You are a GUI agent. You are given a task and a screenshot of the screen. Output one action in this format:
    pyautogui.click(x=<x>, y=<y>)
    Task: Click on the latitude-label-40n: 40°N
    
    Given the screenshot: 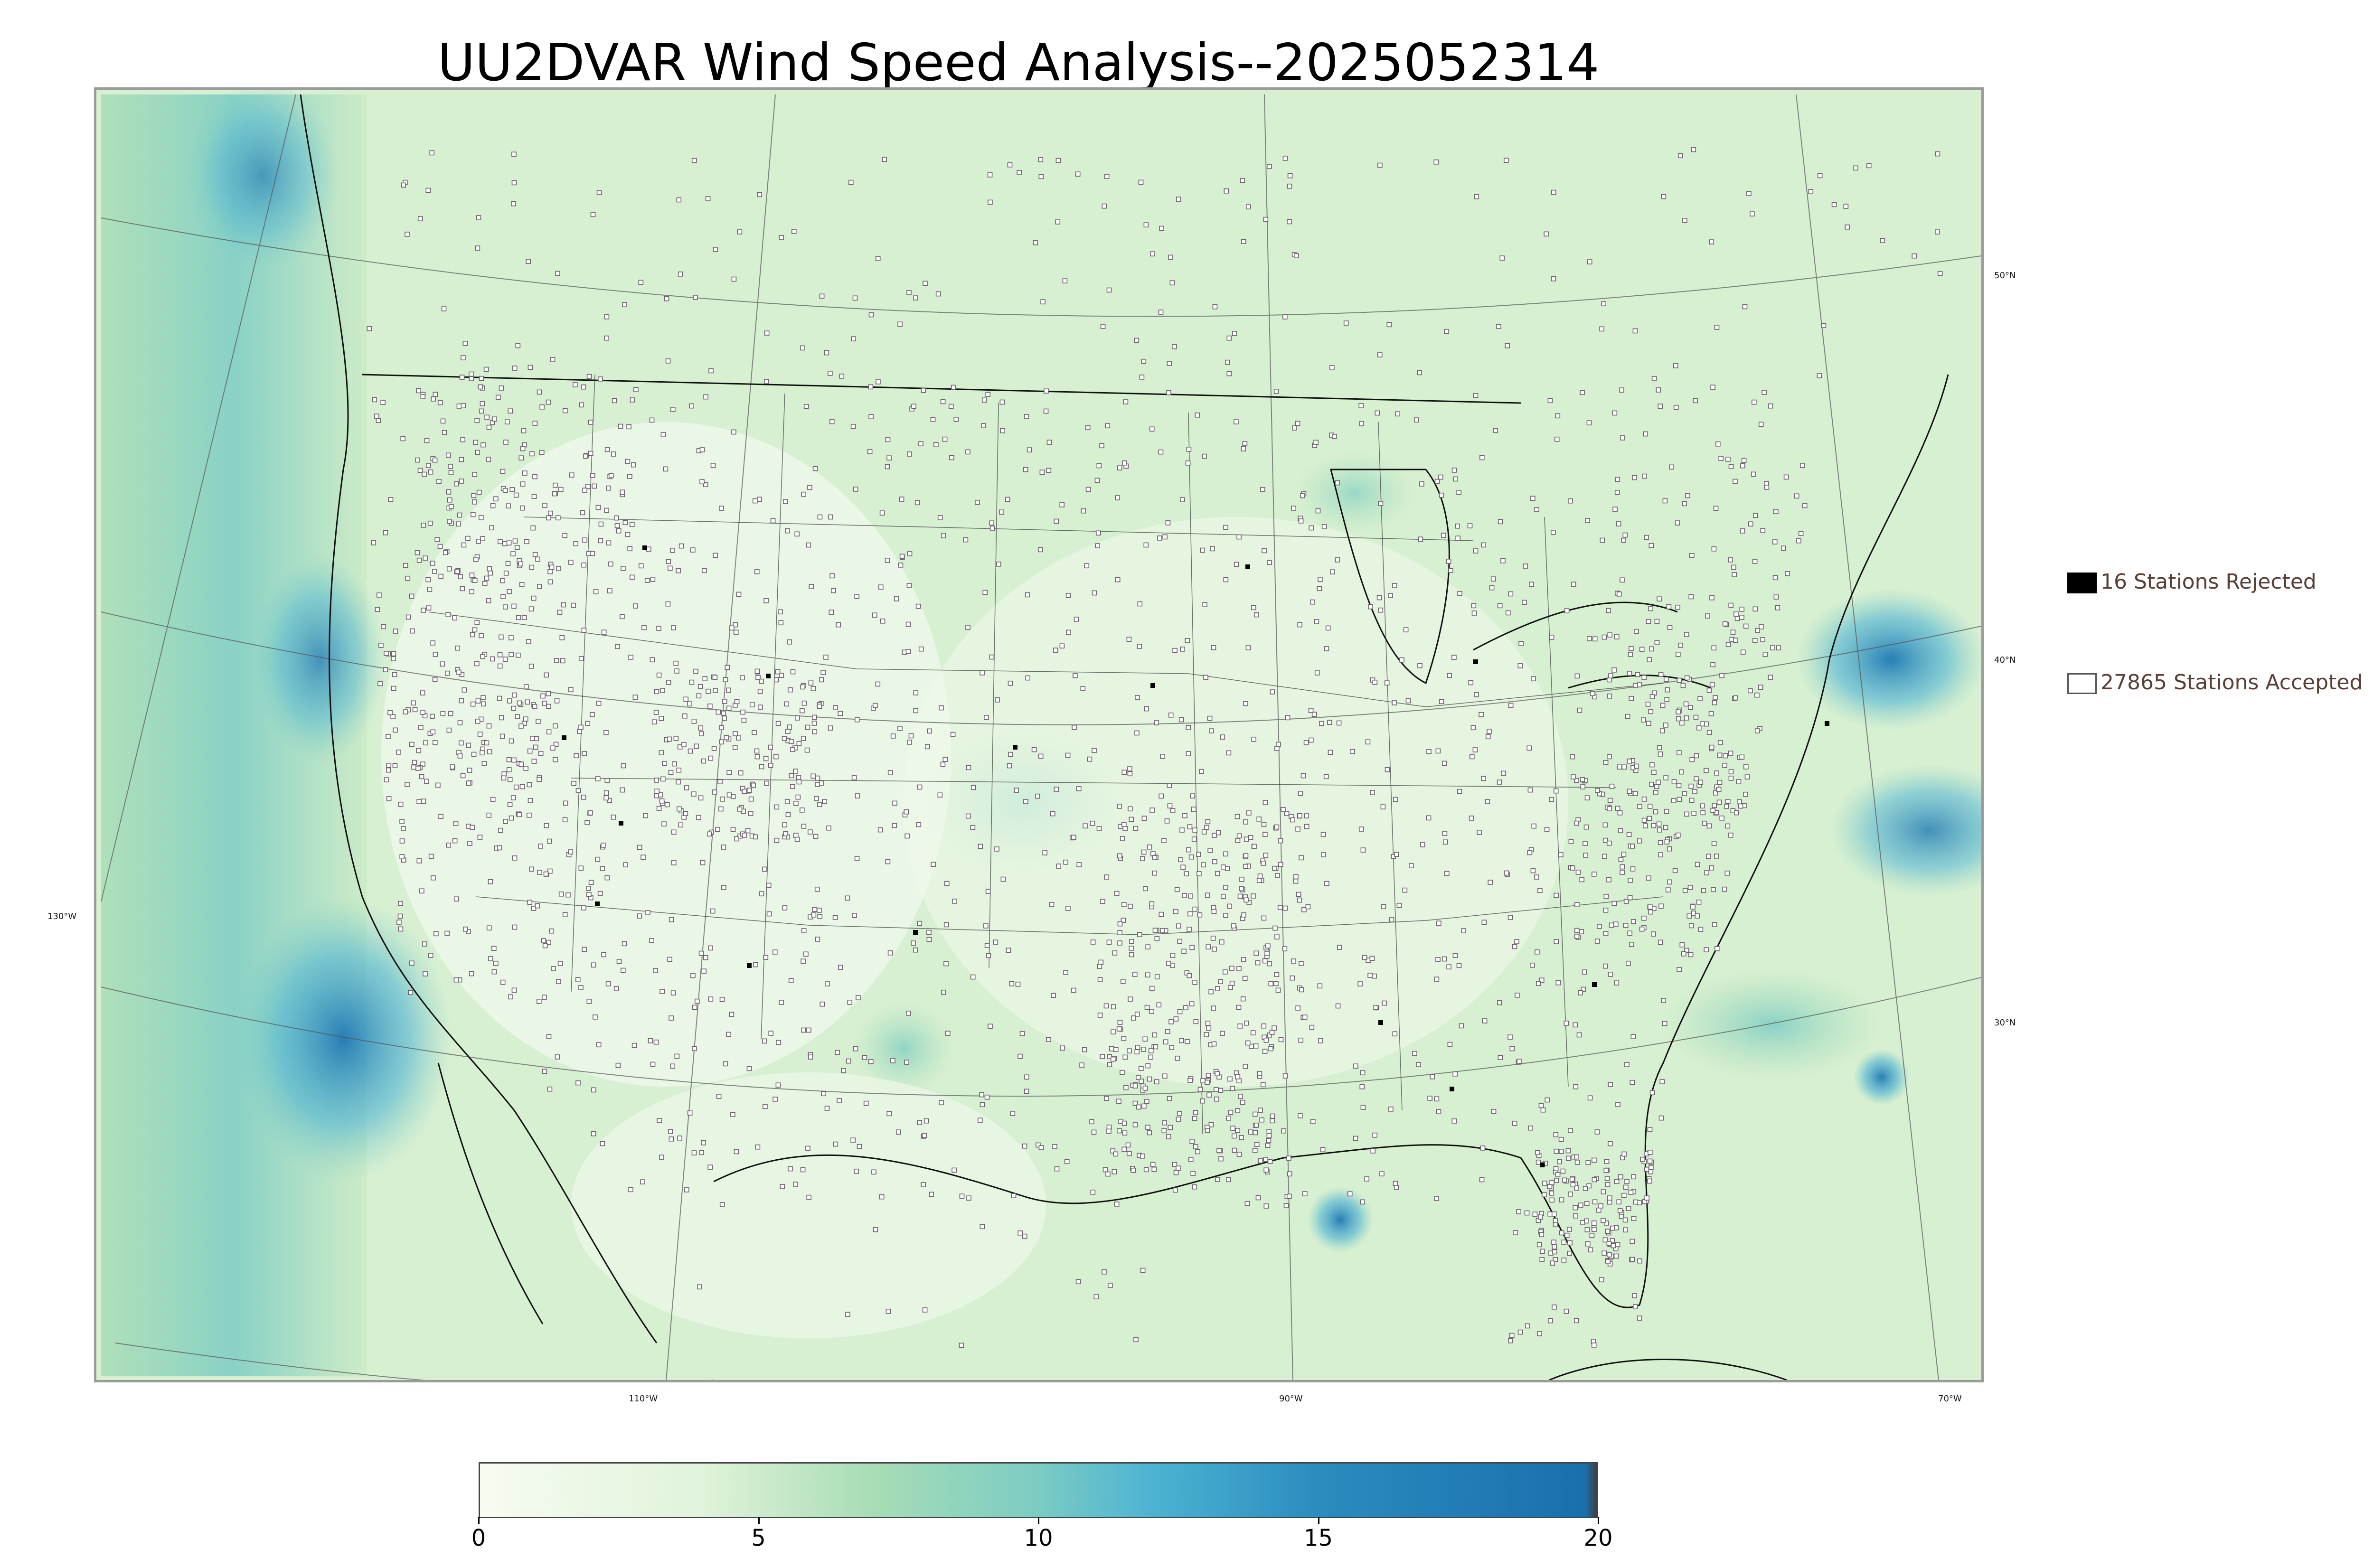 What is the action you would take?
    pyautogui.click(x=2005, y=660)
    